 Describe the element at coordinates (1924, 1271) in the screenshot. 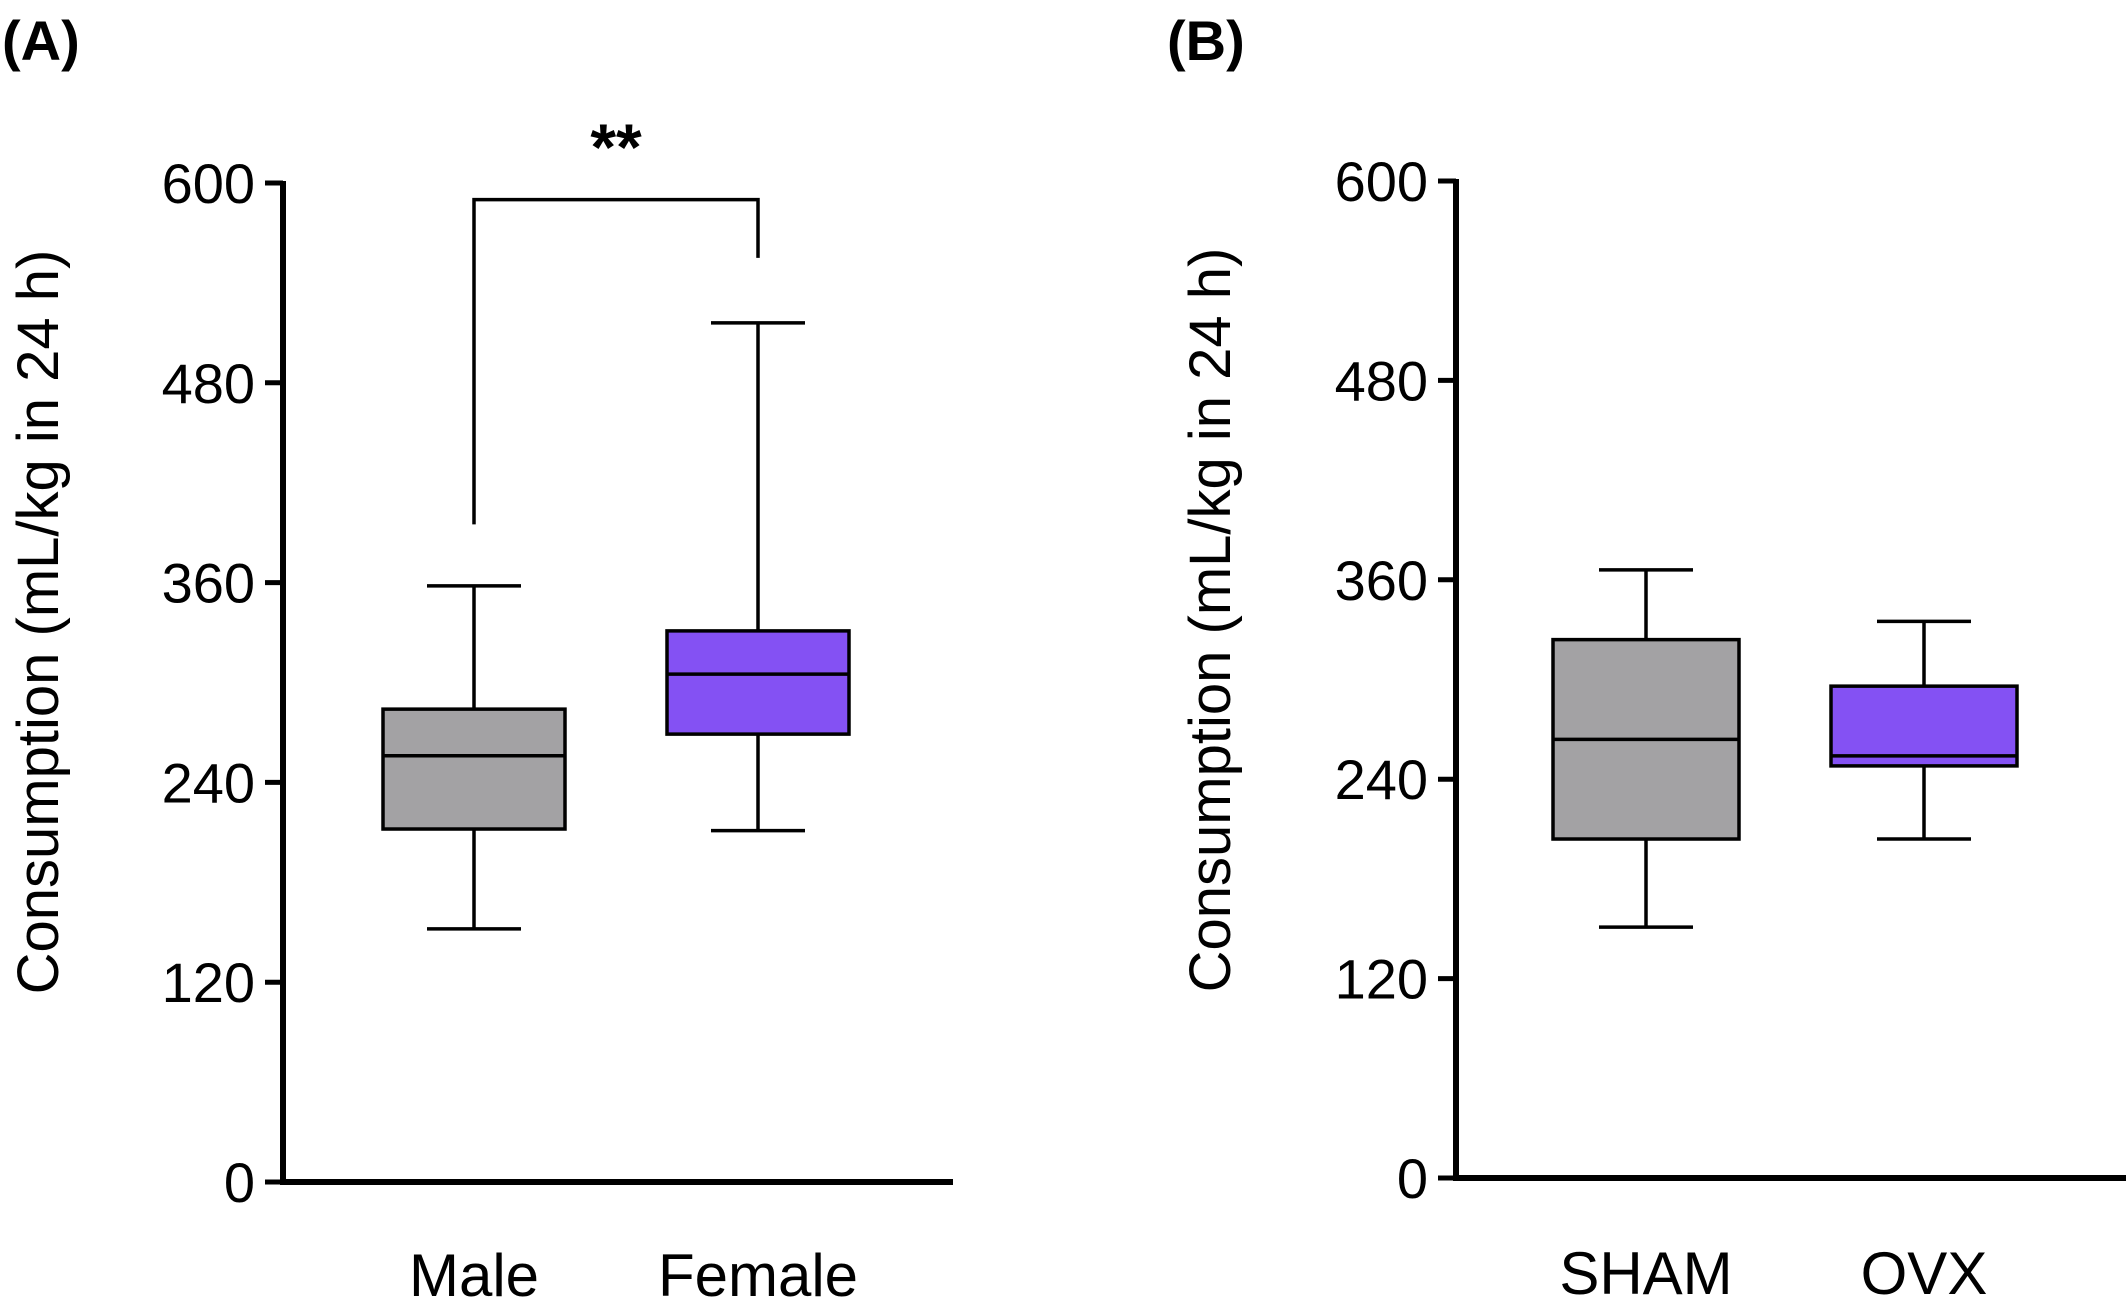

I see `panel-b-category-label: OVX` at that location.